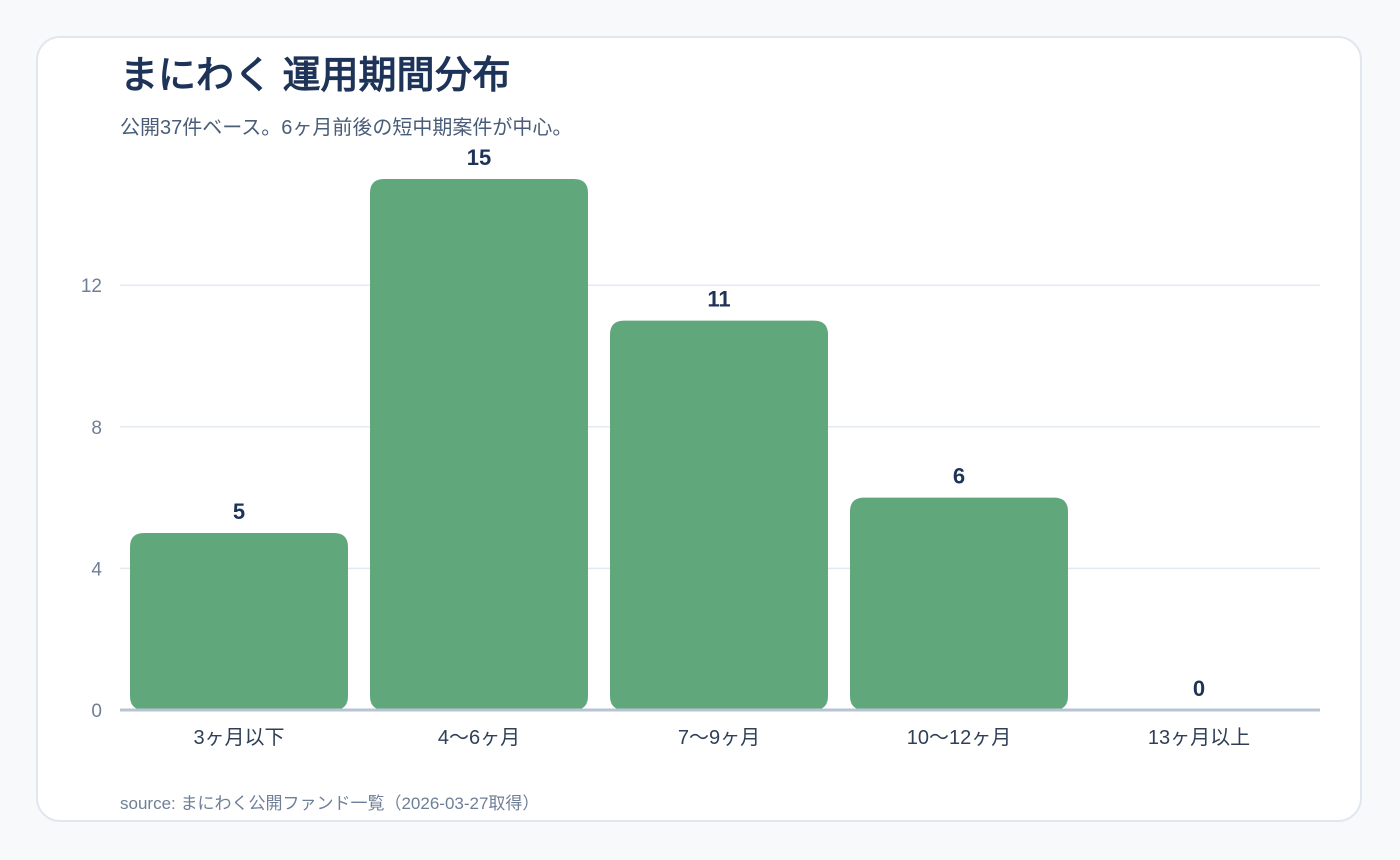  I want to click on bar-value-label: 0, so click(1199, 688).